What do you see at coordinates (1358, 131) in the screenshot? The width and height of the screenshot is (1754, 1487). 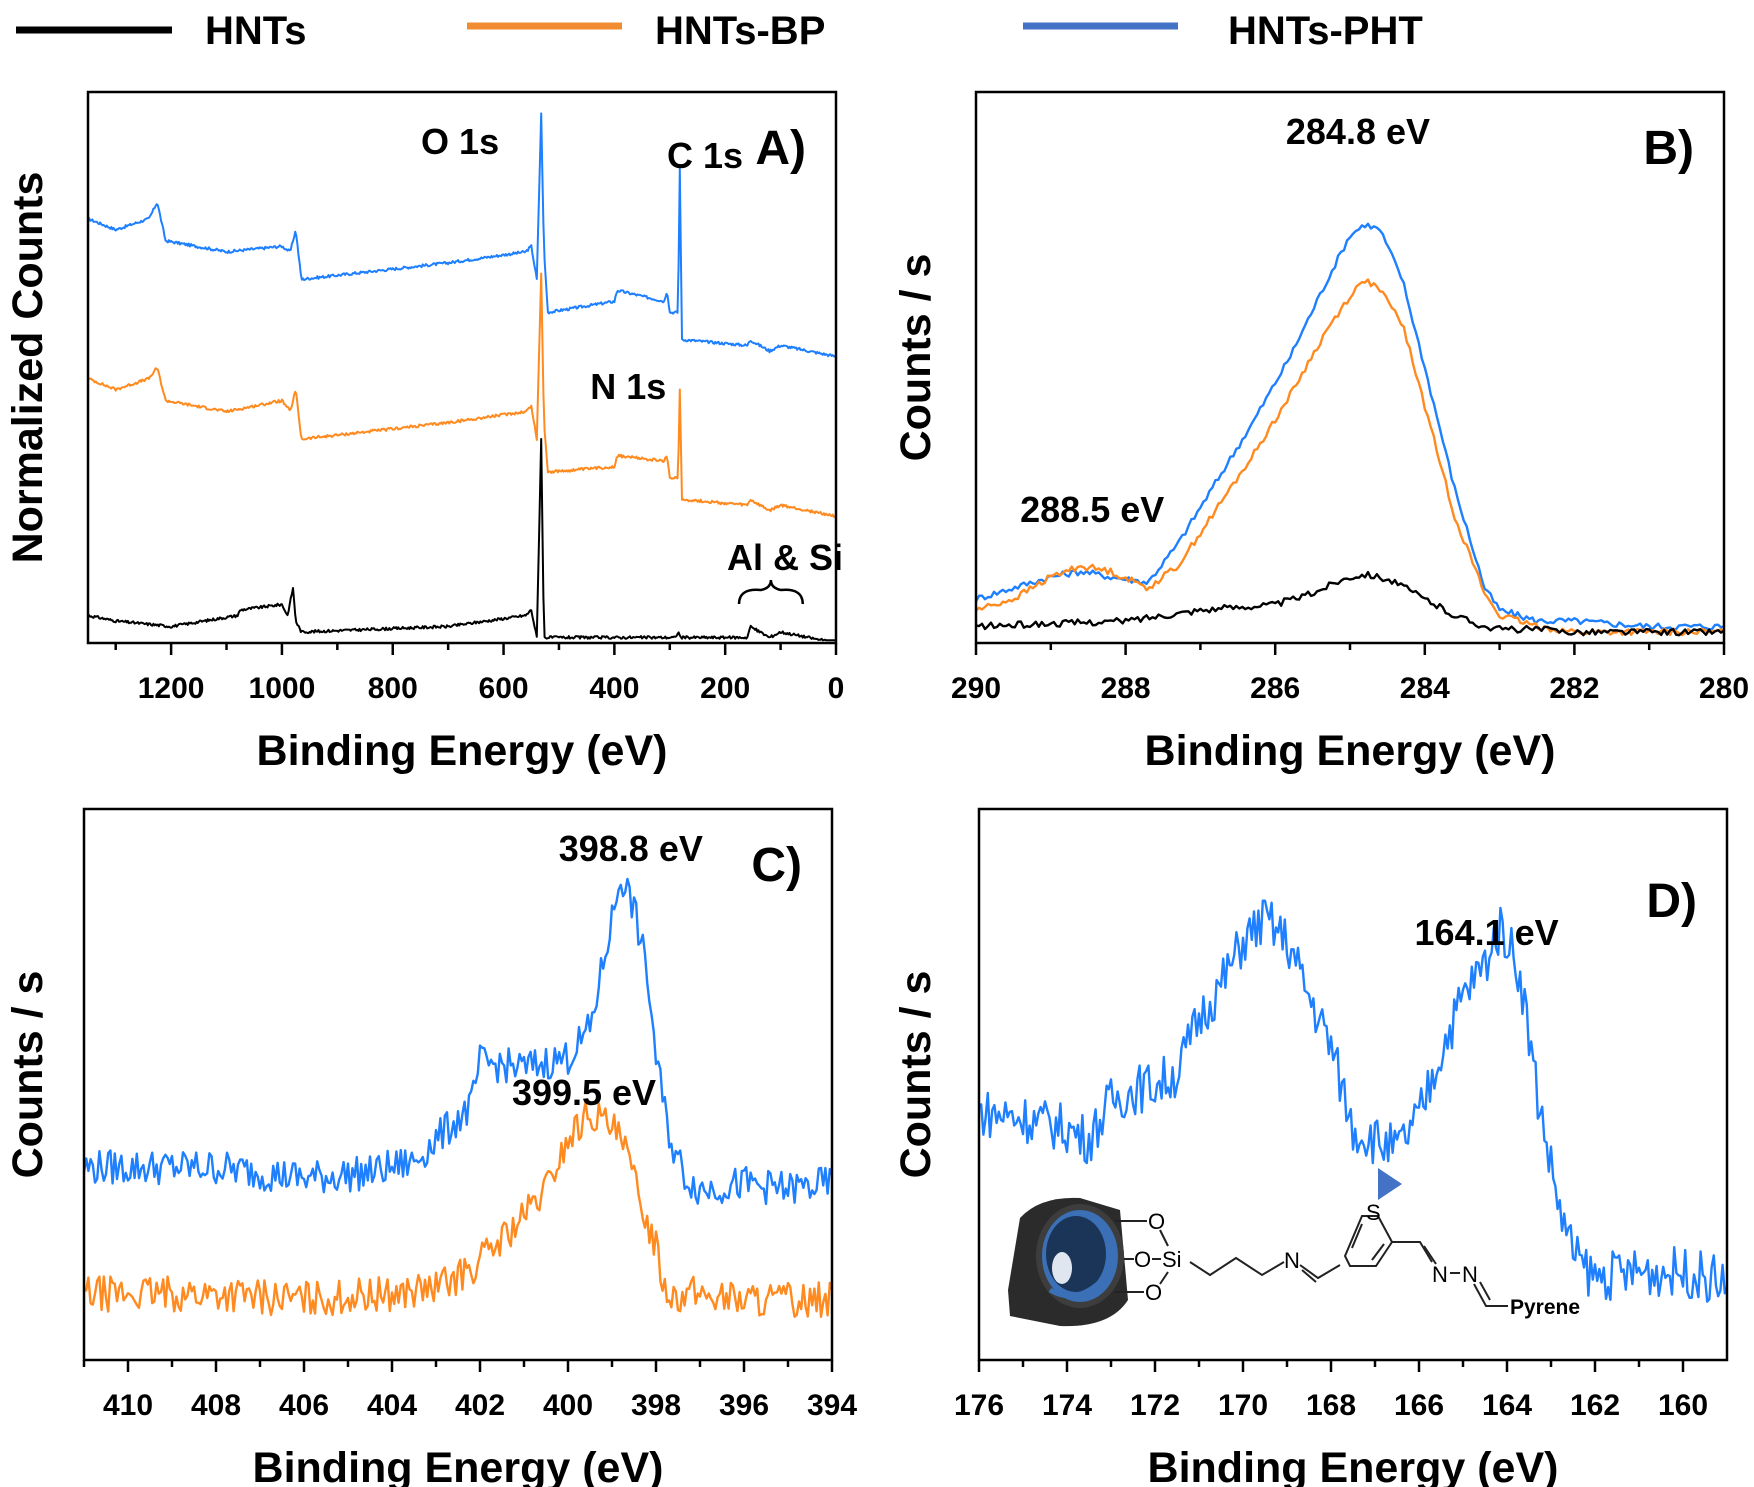 I see `peak-annotation: 284.8 eV` at bounding box center [1358, 131].